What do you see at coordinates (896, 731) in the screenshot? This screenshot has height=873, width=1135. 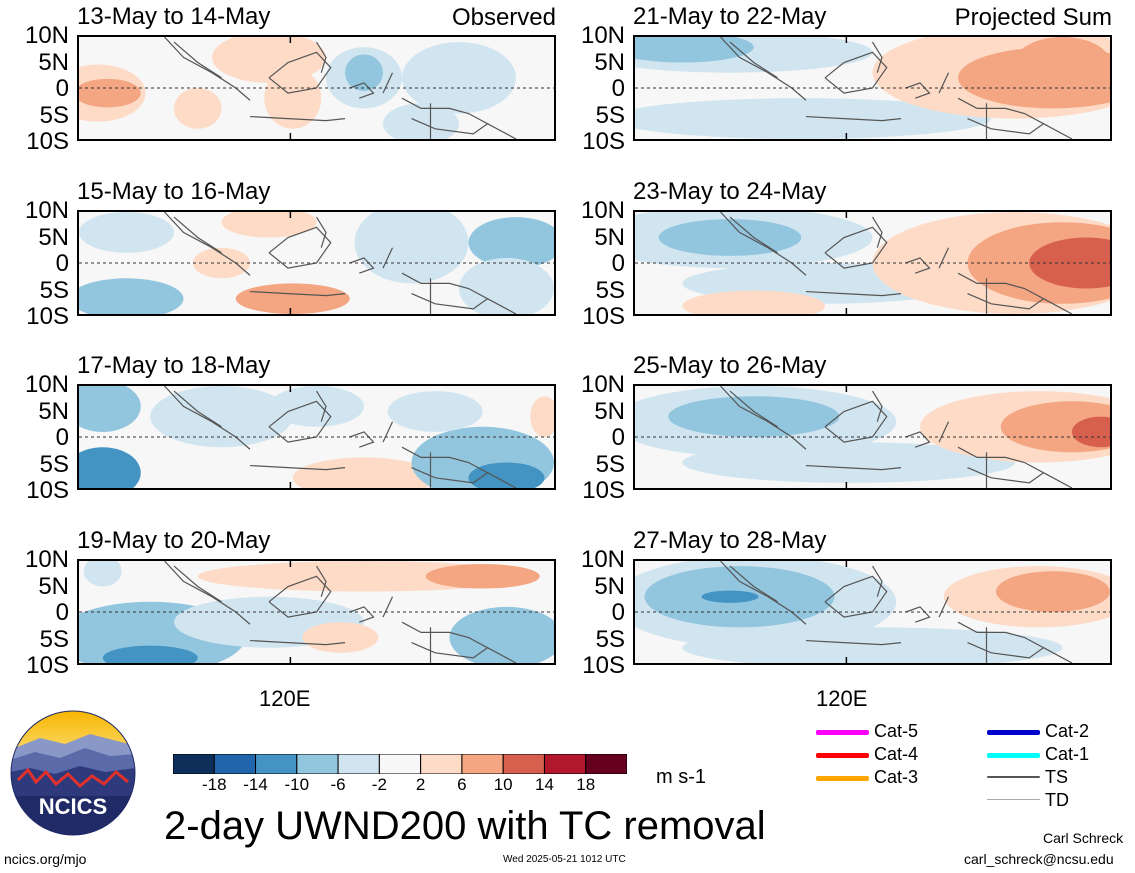 I see `legend-label-cat-5: Cat-5` at bounding box center [896, 731].